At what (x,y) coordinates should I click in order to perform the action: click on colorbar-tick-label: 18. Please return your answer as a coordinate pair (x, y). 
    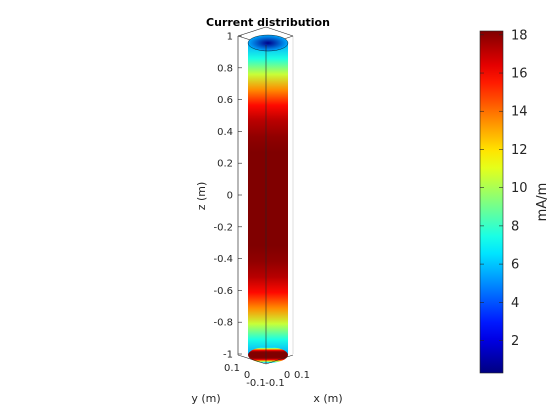
    Looking at the image, I should click on (519, 35).